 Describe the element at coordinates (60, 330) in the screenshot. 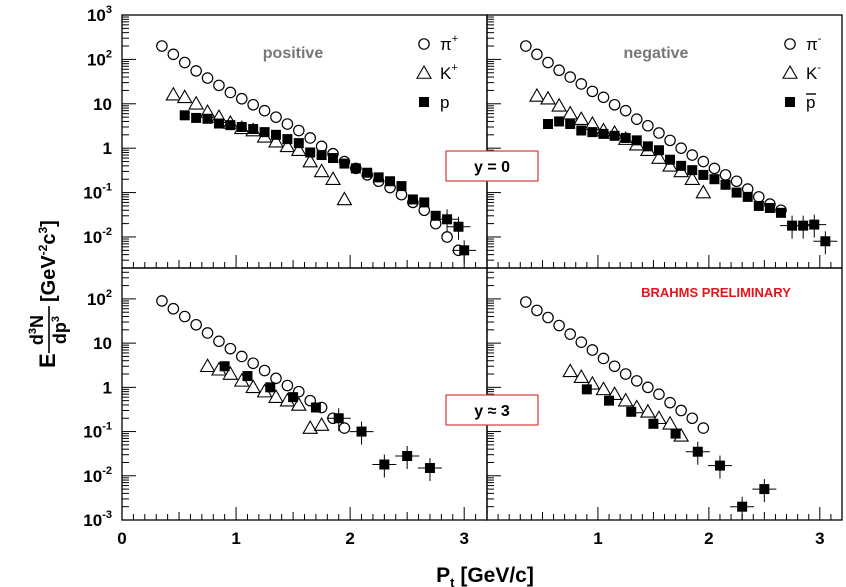

I see `y-axis-title-denominator: dp3` at that location.